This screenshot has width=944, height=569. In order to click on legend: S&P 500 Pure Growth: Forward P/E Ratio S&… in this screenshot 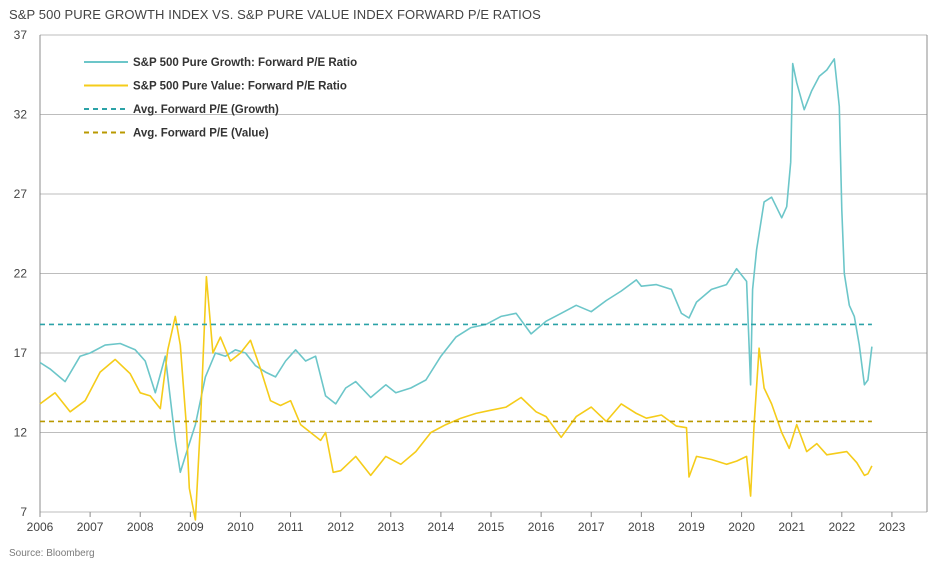, I will do `click(220, 98)`.